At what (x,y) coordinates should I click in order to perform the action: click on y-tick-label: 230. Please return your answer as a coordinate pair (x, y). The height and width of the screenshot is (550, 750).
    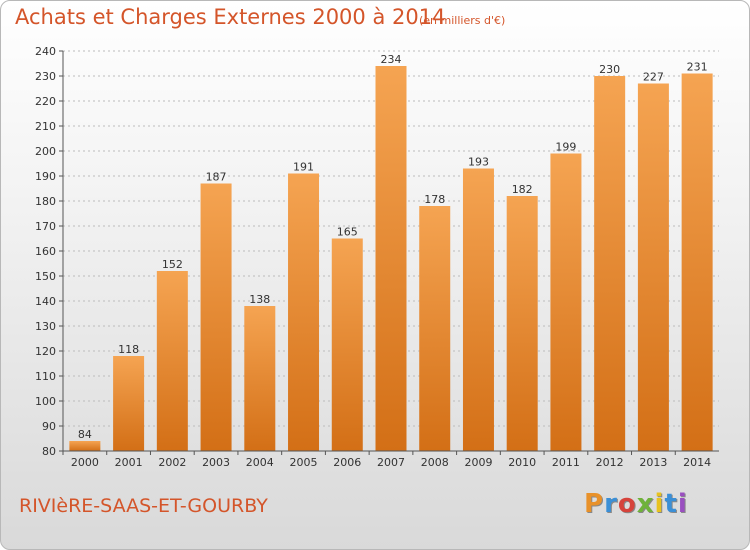
    Looking at the image, I should click on (45, 76).